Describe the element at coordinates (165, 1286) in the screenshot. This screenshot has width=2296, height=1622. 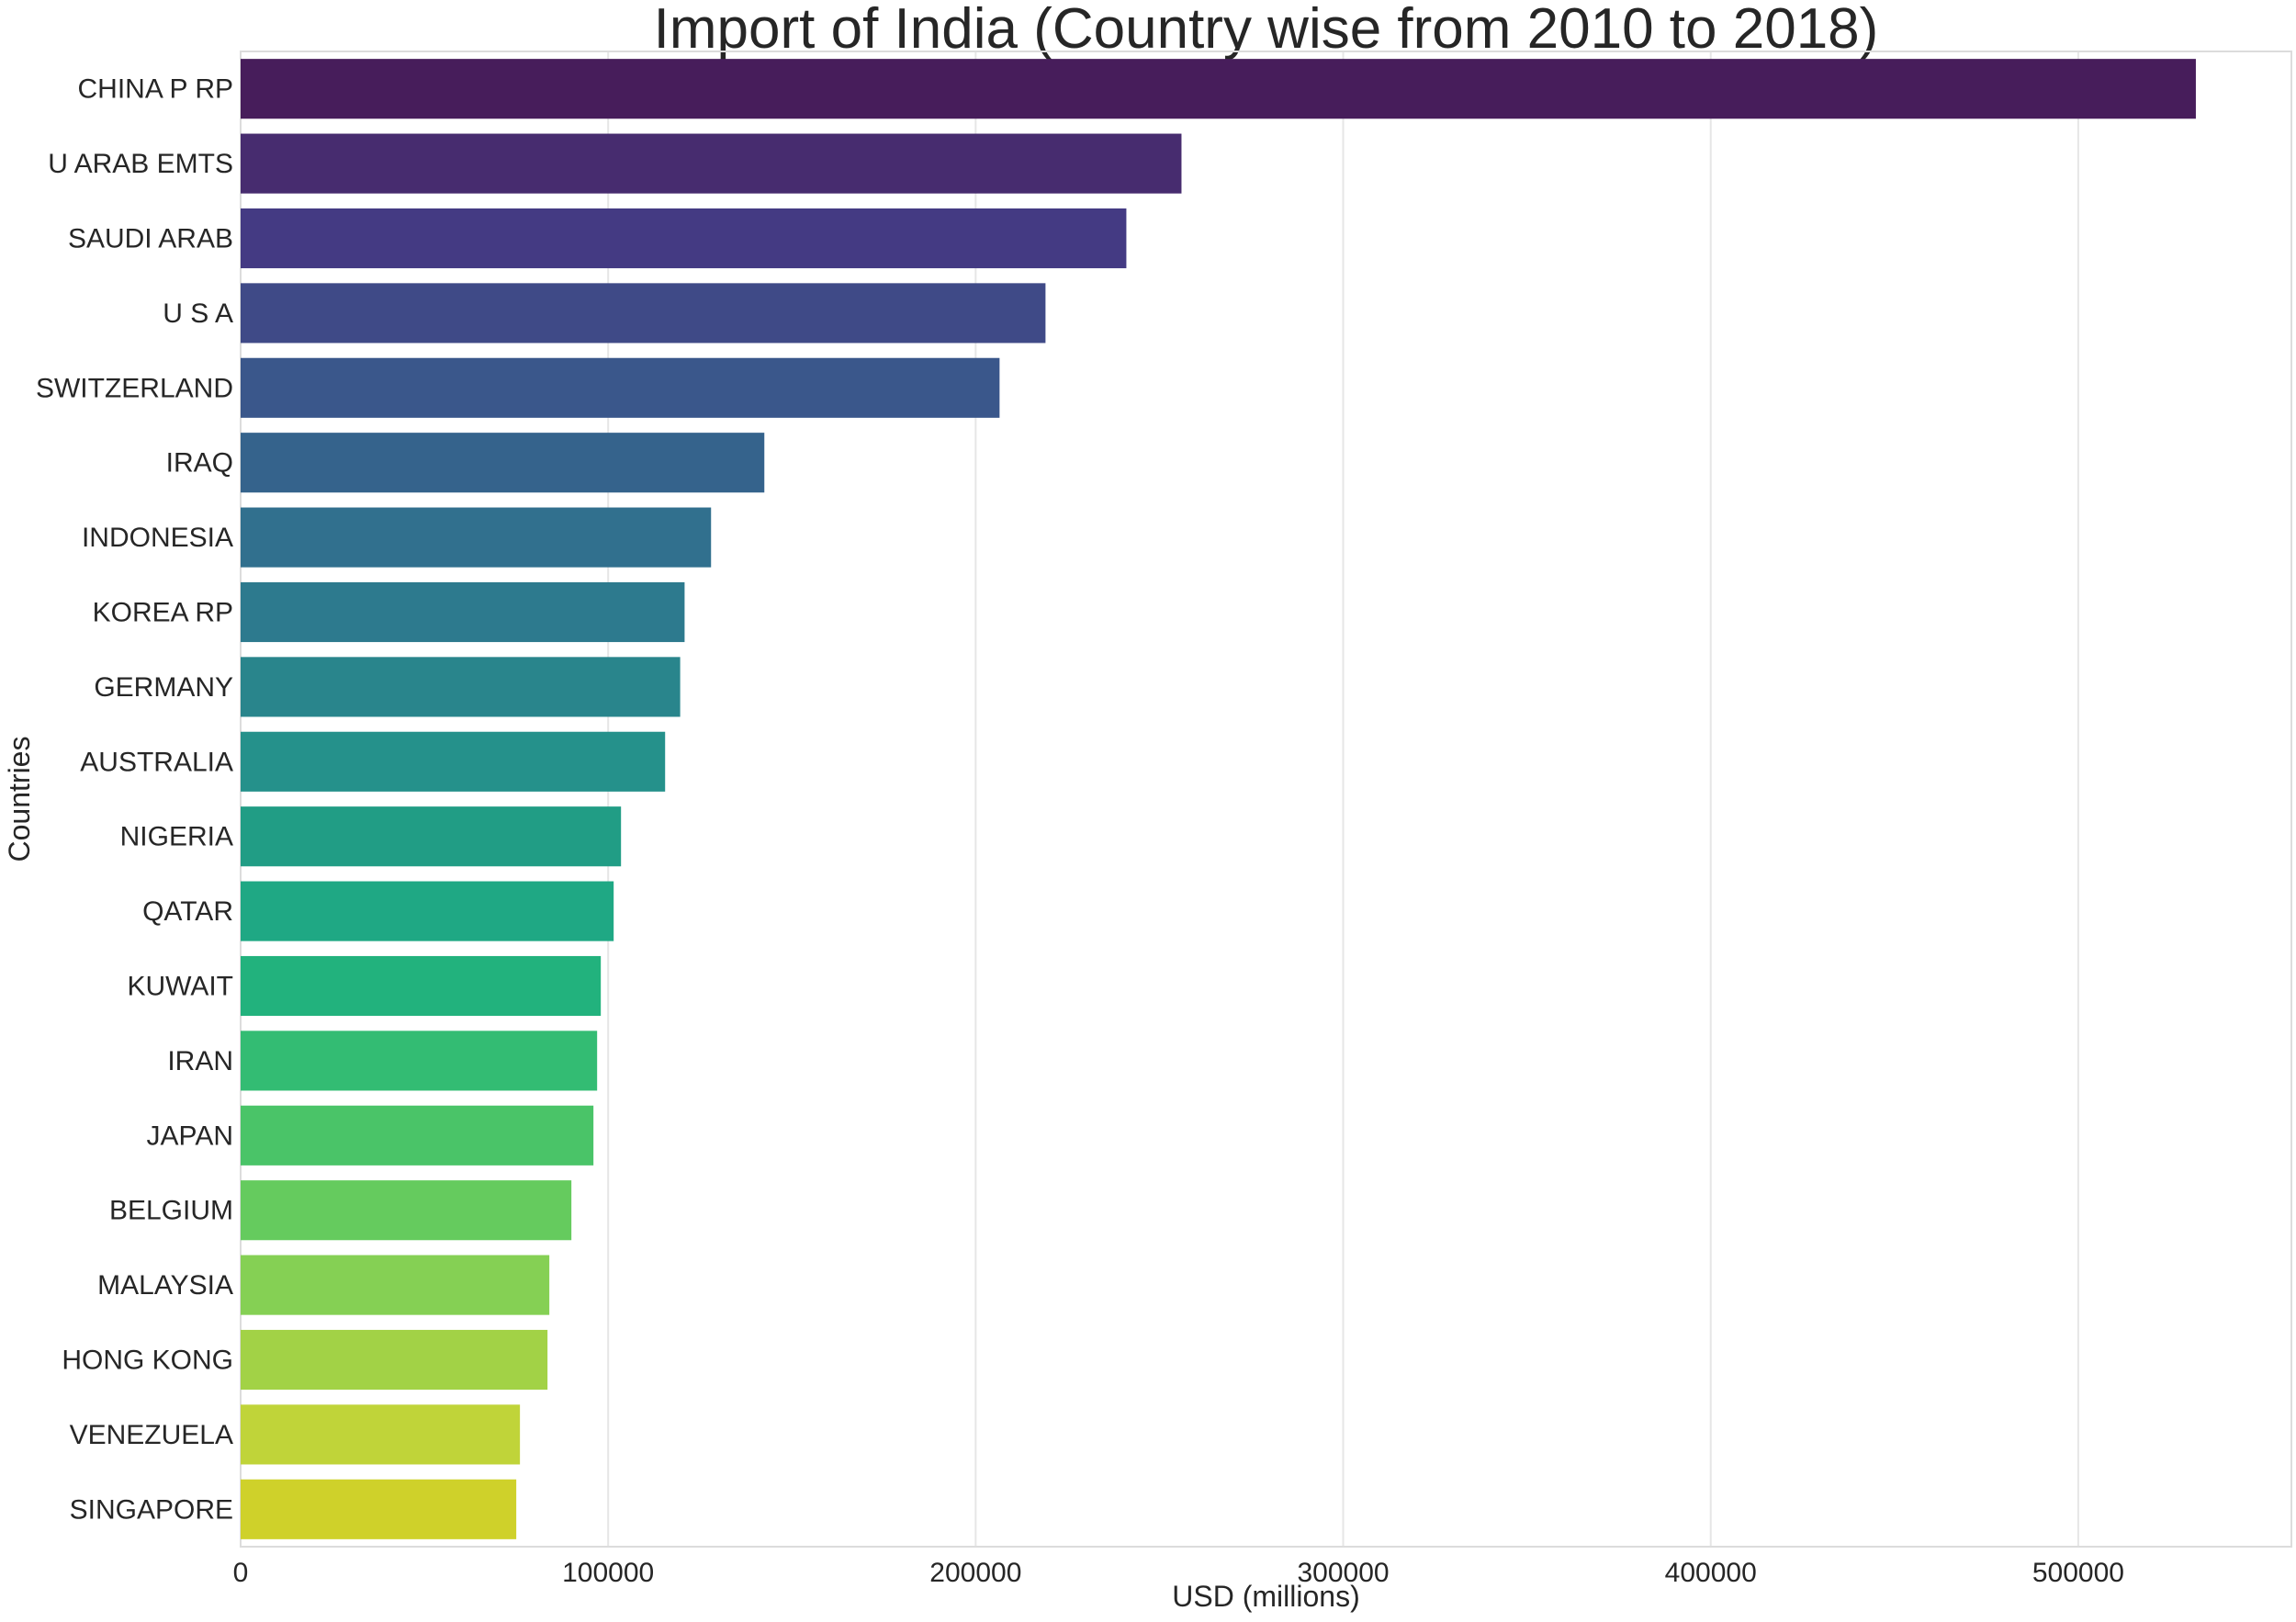
I see `y-tick-label: MALAYSIA` at that location.